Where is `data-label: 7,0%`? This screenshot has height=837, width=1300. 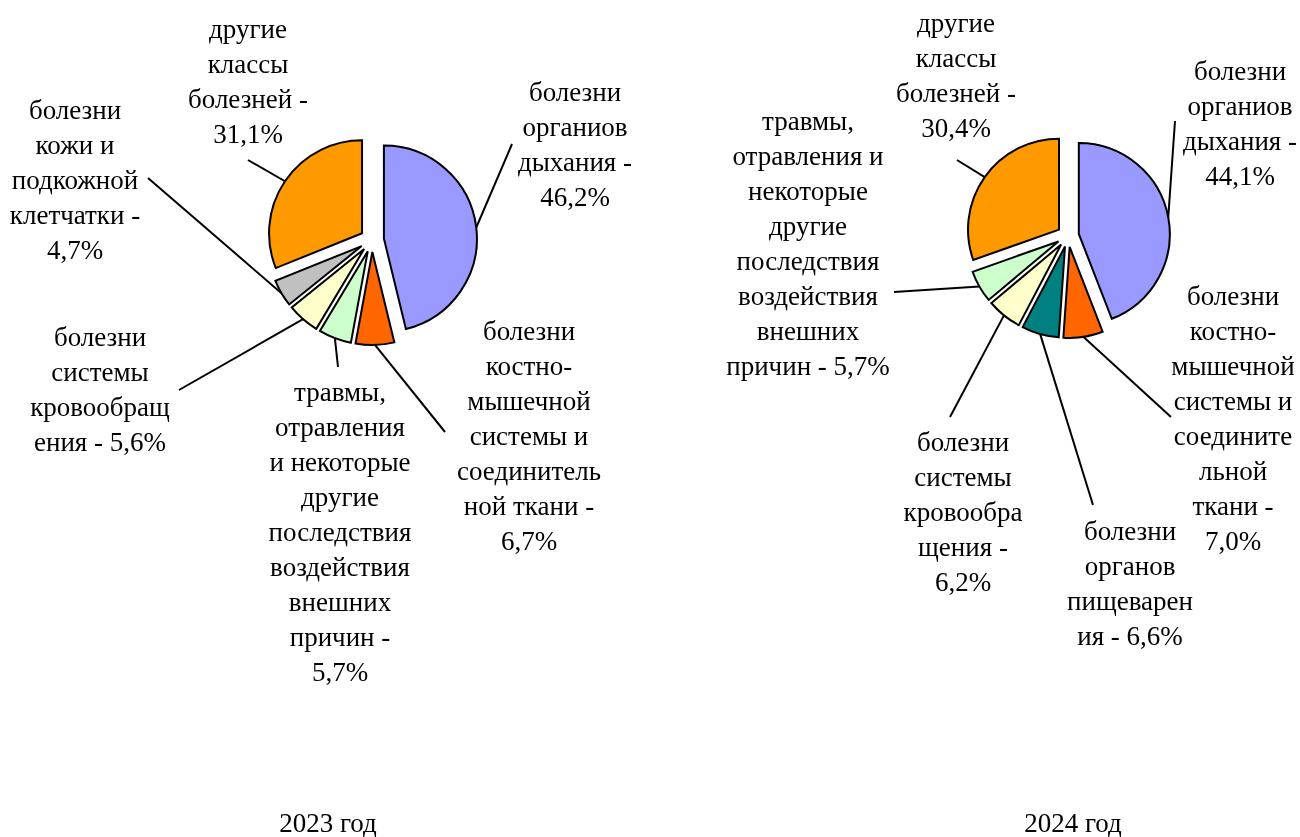 data-label: 7,0% is located at coordinates (1233, 541).